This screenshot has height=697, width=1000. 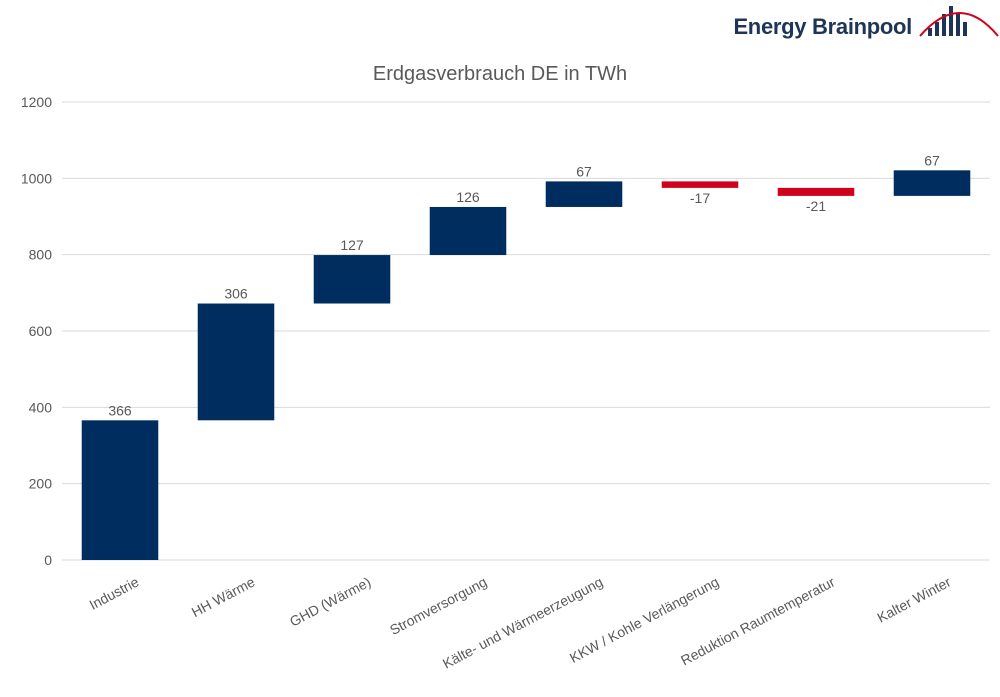 What do you see at coordinates (41, 407) in the screenshot?
I see `y-tick-label: 400` at bounding box center [41, 407].